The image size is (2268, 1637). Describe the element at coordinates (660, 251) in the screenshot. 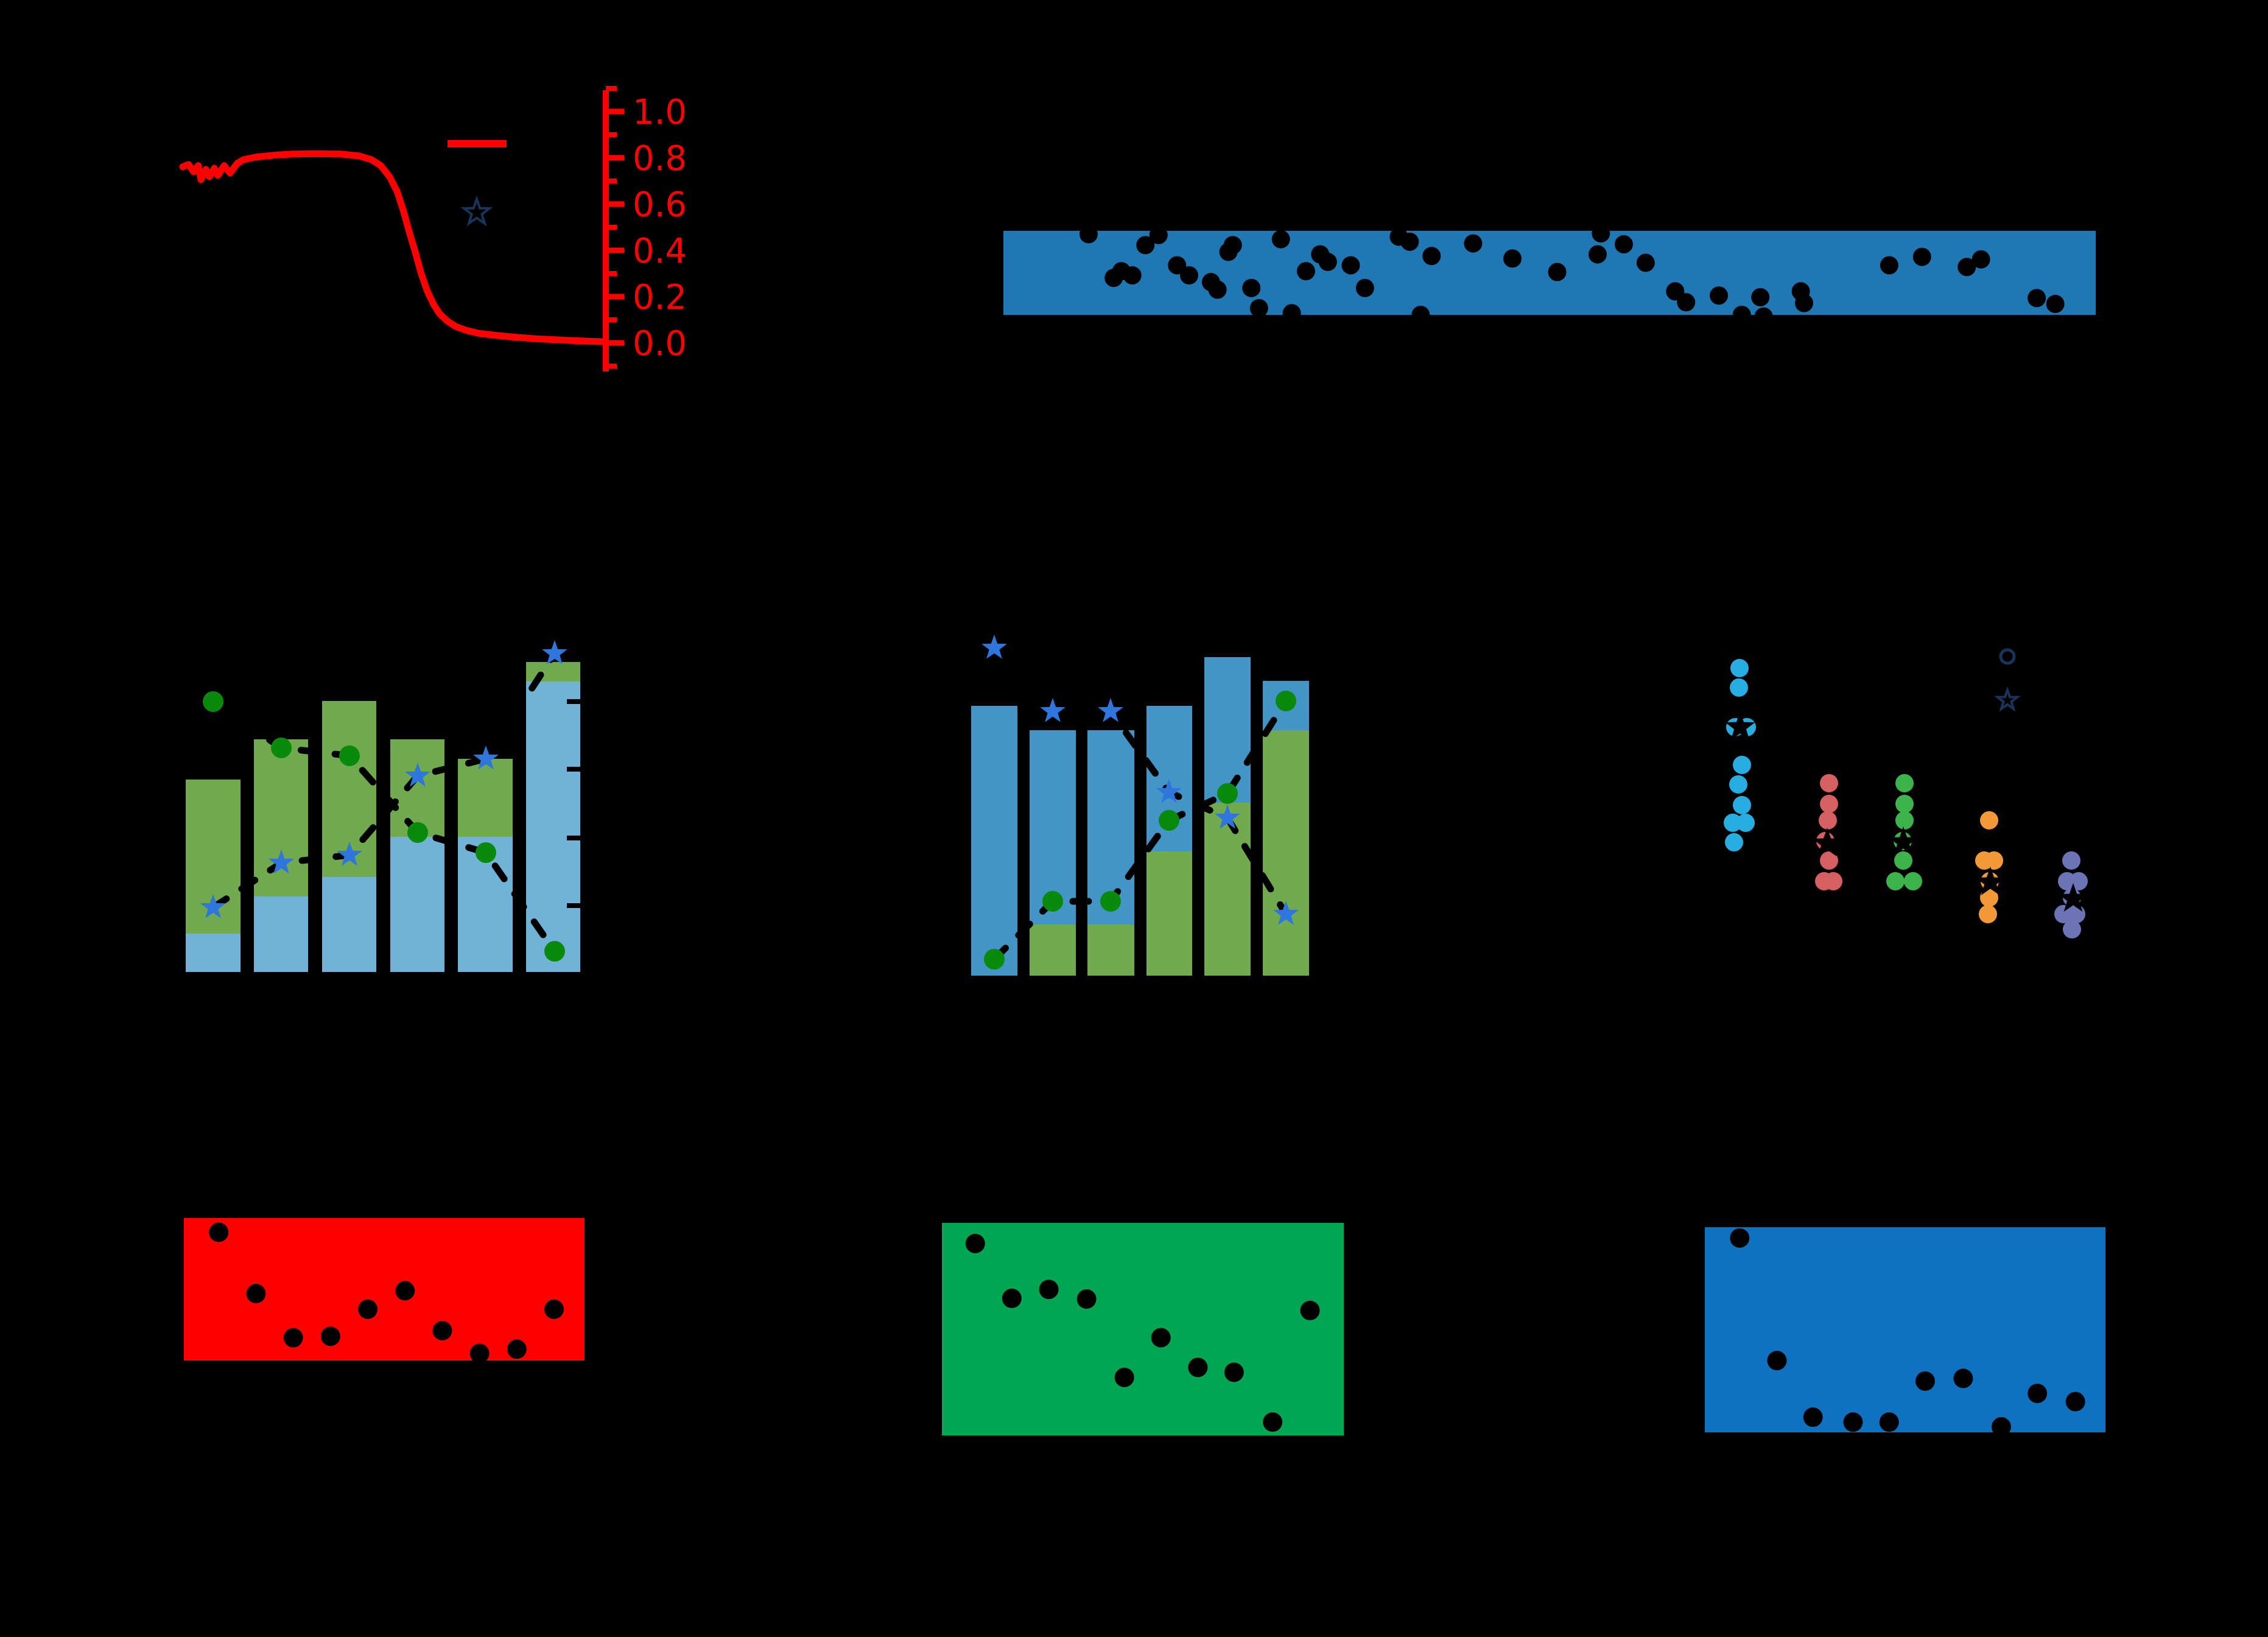

I see `y-tick-label: 0.4` at that location.